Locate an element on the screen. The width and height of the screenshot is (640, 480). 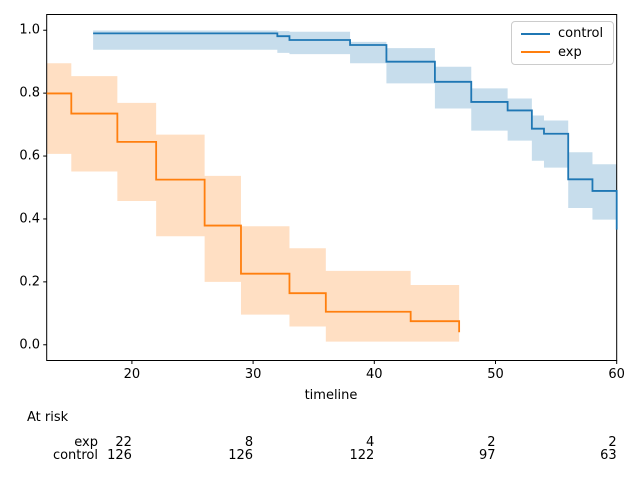
x-tick-label: 40 is located at coordinates (374, 374).